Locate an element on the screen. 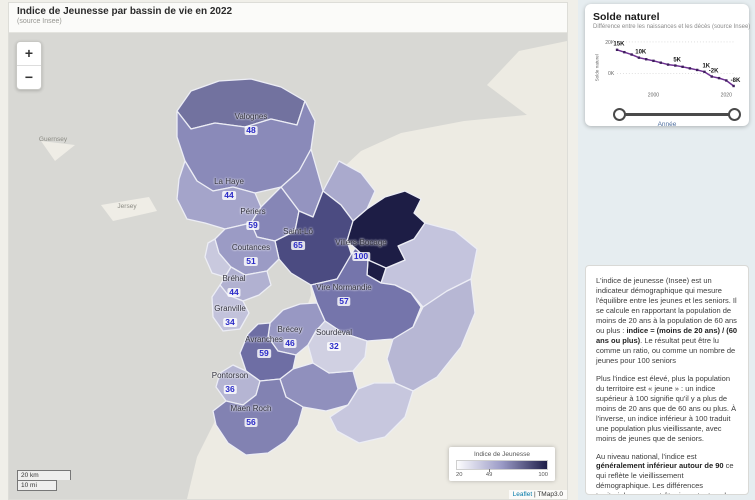 This screenshot has height=500, width=755. chart-ytick: 0K is located at coordinates (611, 74).